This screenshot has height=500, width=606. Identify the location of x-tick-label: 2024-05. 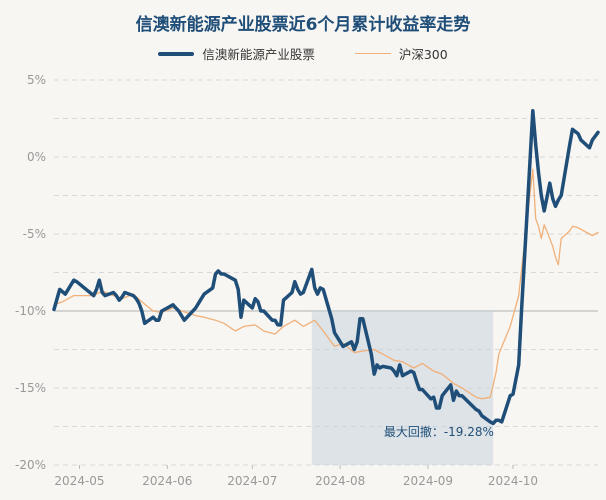
(79, 481).